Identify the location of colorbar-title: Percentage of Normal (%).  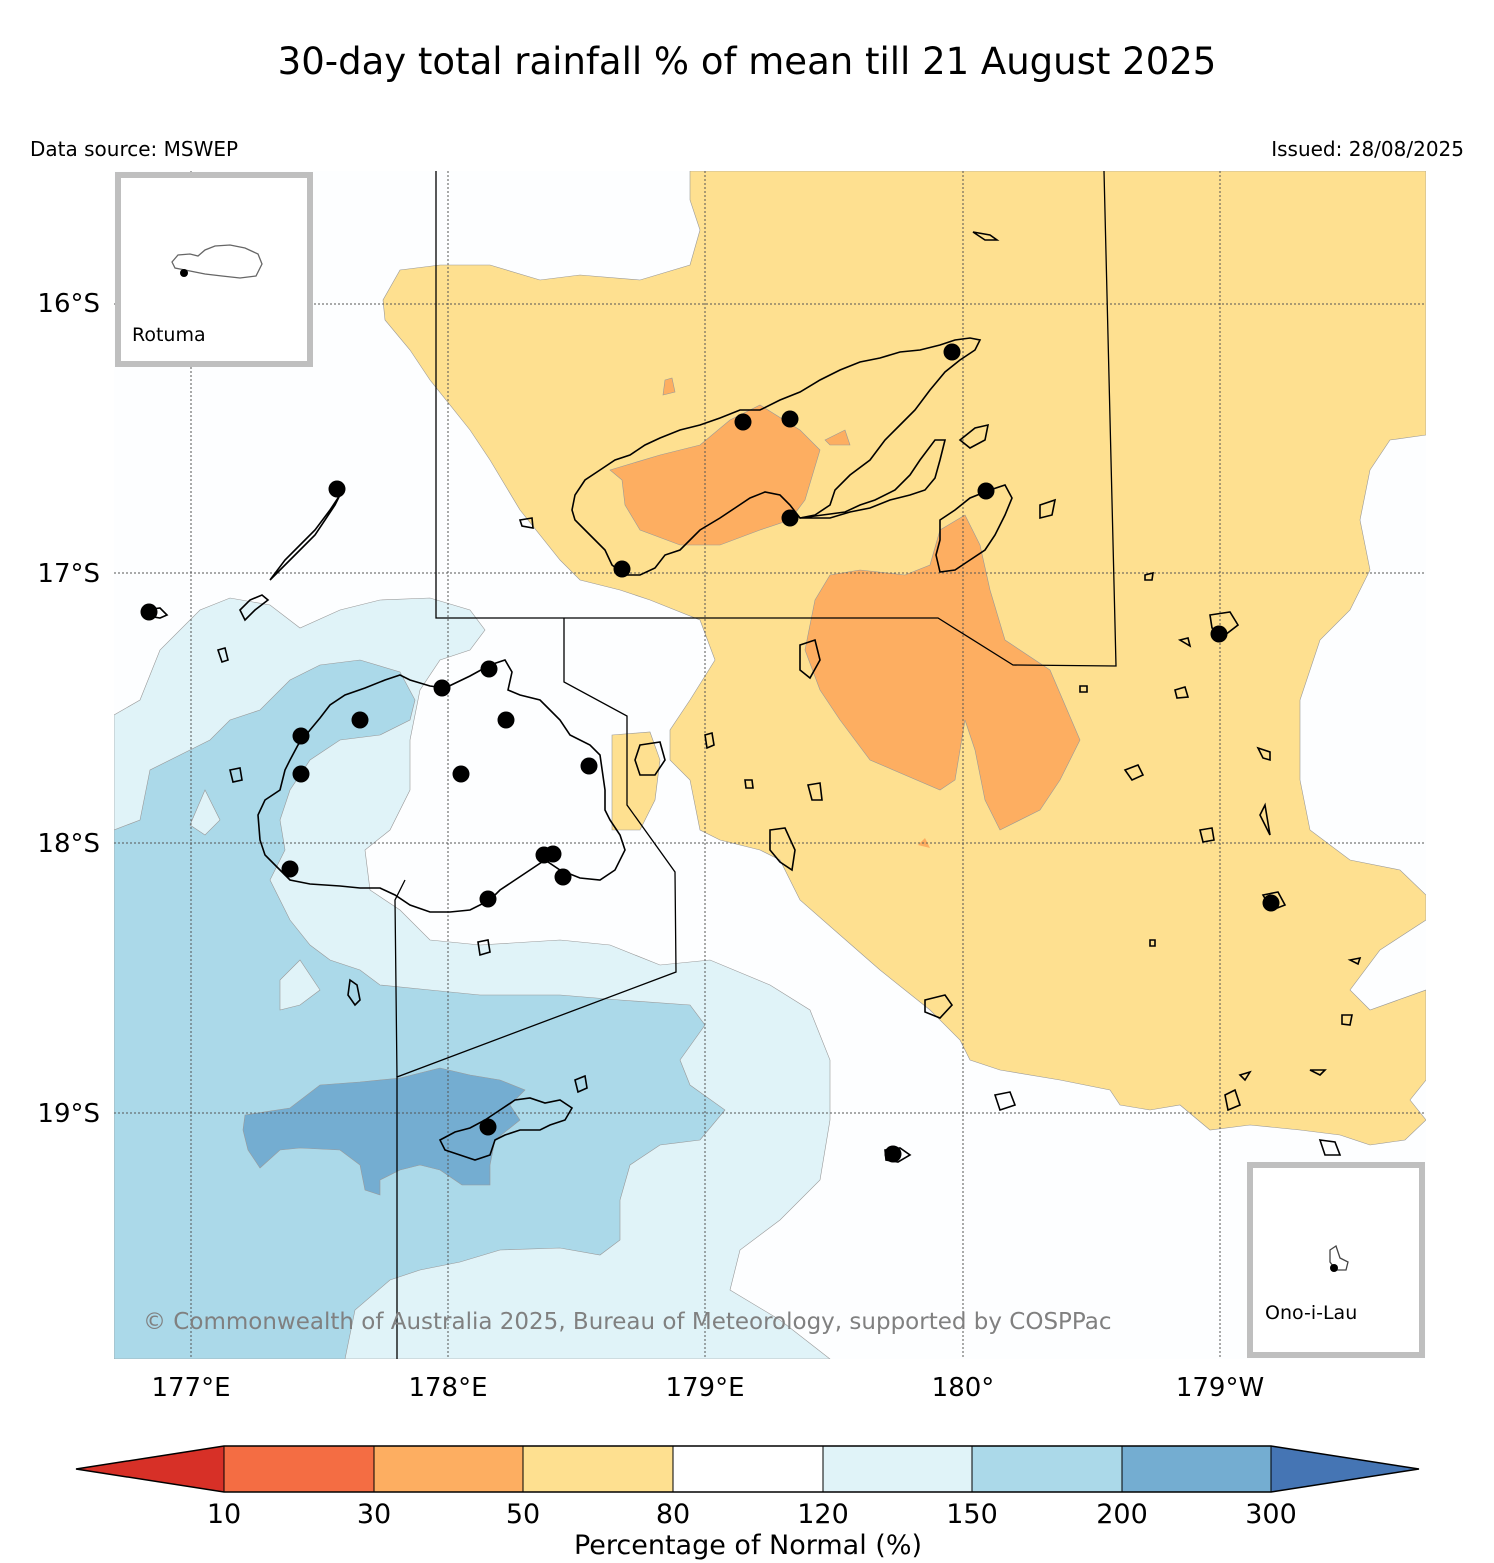
(748, 1545).